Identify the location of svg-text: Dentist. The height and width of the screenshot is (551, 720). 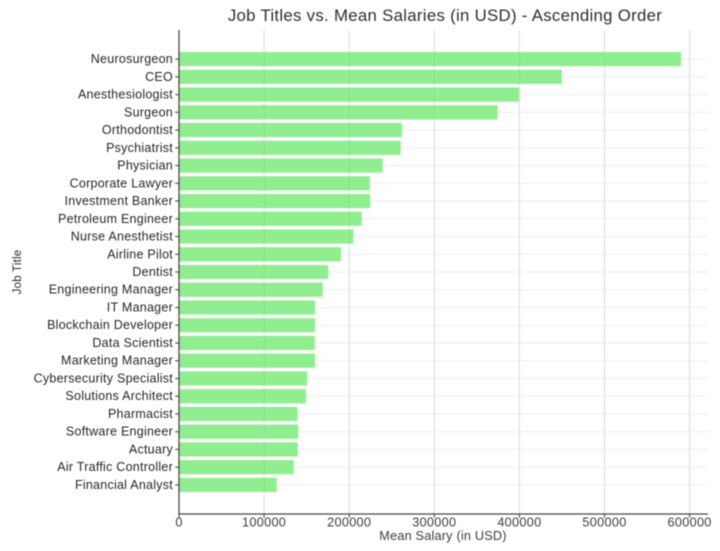
(152, 272).